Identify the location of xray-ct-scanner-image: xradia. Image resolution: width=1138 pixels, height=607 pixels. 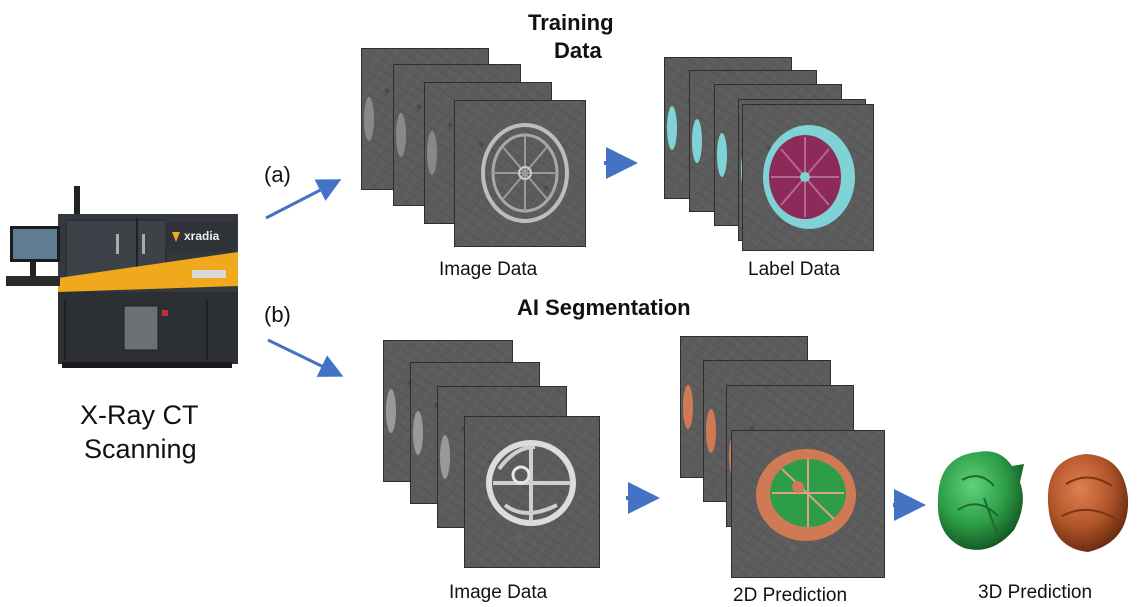
(125, 277).